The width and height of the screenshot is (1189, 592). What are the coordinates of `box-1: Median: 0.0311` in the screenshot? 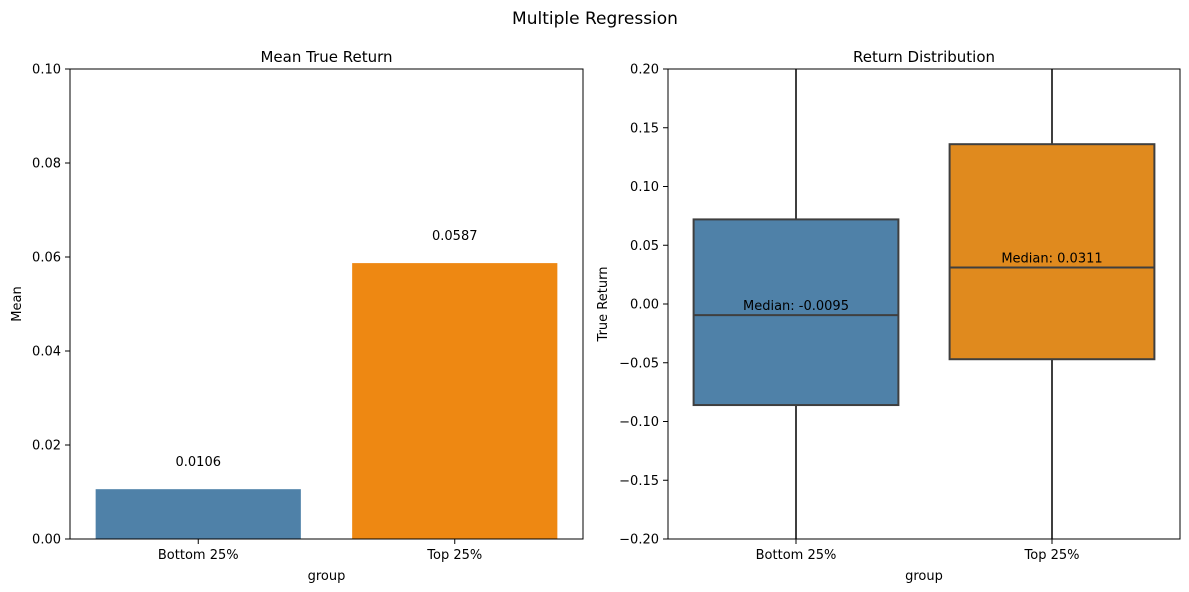 It's located at (1052, 304).